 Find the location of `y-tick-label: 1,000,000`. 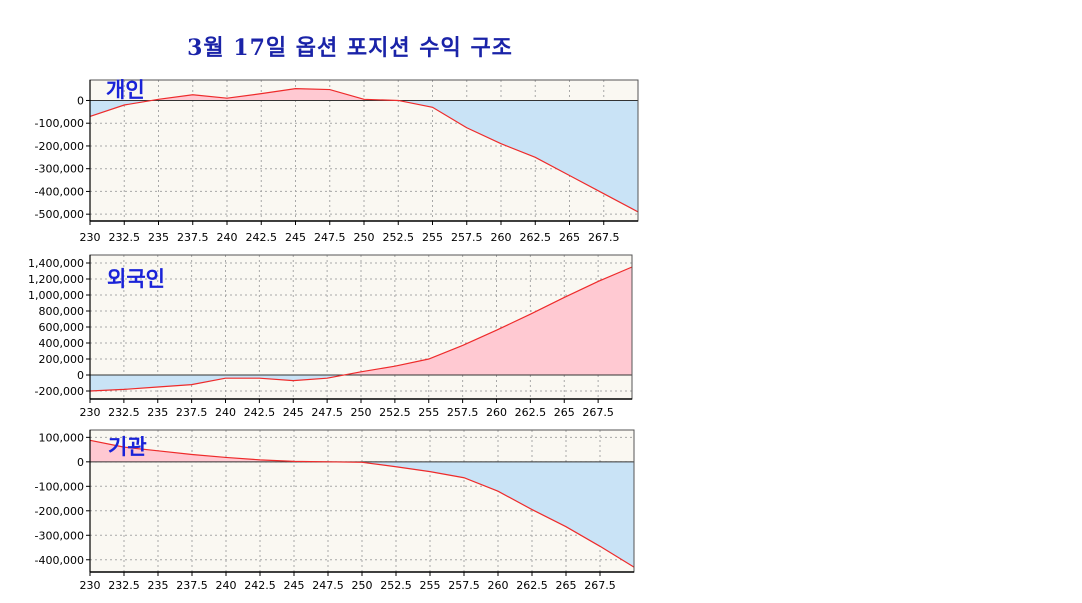

y-tick-label: 1,000,000 is located at coordinates (56, 295).